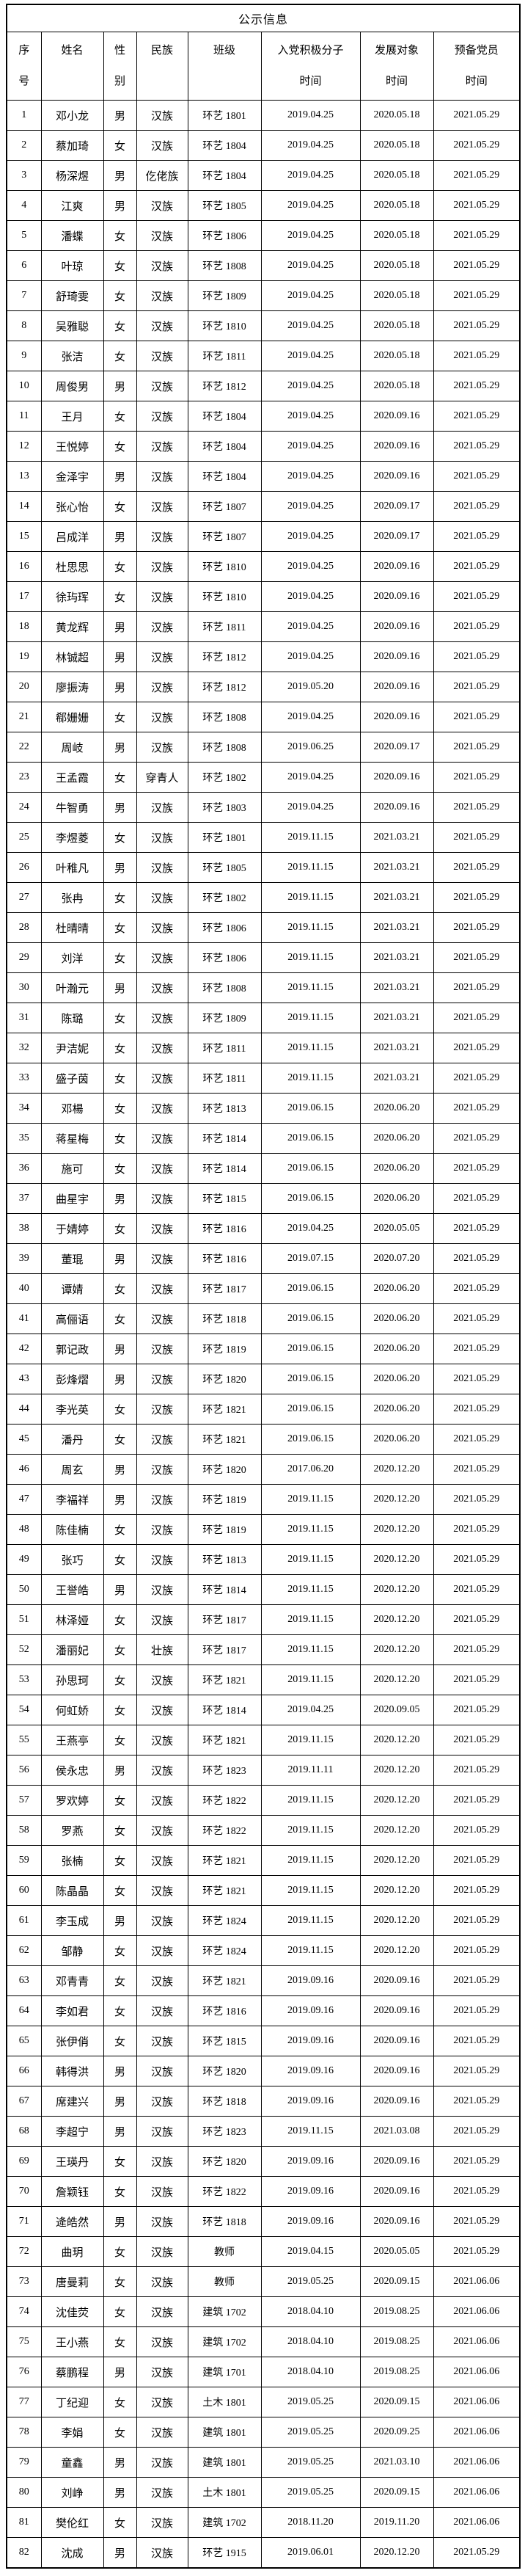 The height and width of the screenshot is (2576, 525). I want to click on cell-name: 陈佳楠, so click(72, 1529).